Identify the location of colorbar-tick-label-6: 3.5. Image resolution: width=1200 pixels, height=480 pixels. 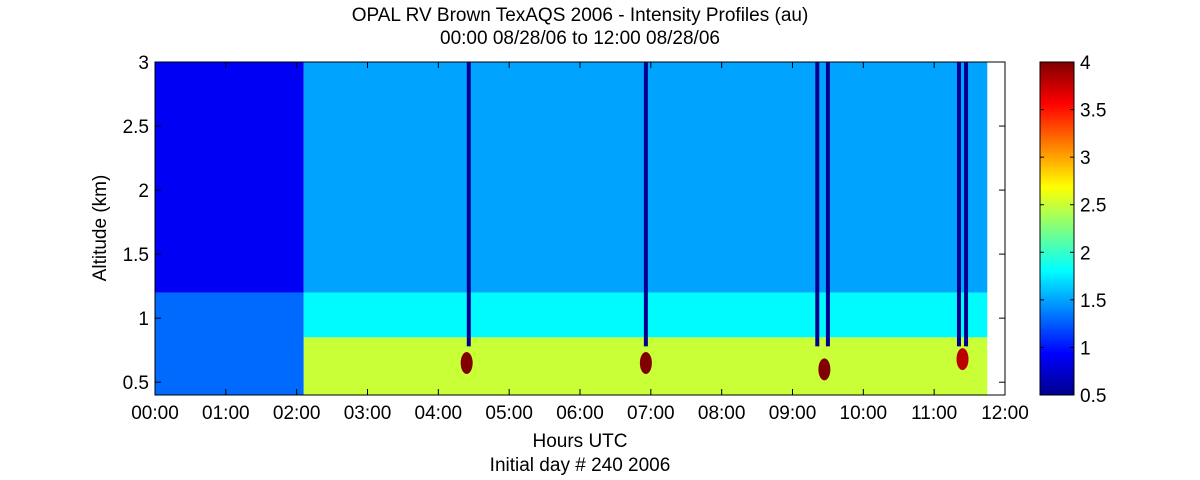
(1093, 111).